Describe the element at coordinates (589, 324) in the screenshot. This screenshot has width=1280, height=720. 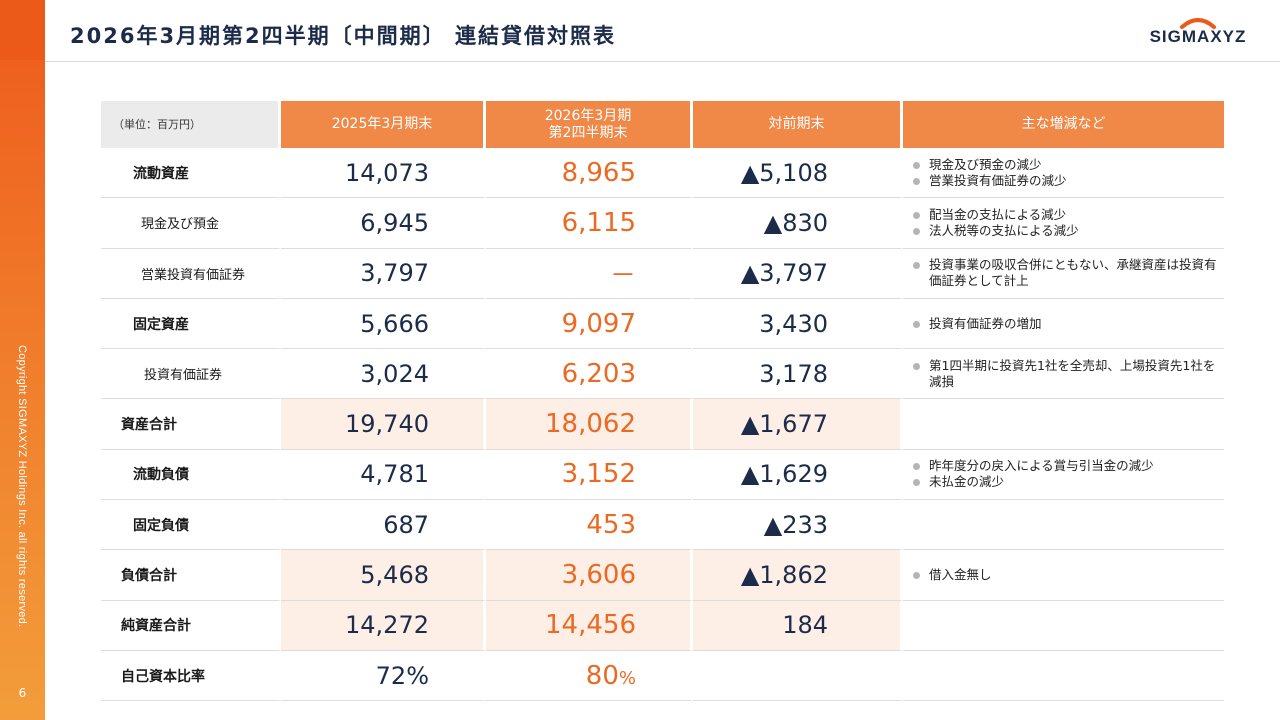
I see `current-value: 9,097` at that location.